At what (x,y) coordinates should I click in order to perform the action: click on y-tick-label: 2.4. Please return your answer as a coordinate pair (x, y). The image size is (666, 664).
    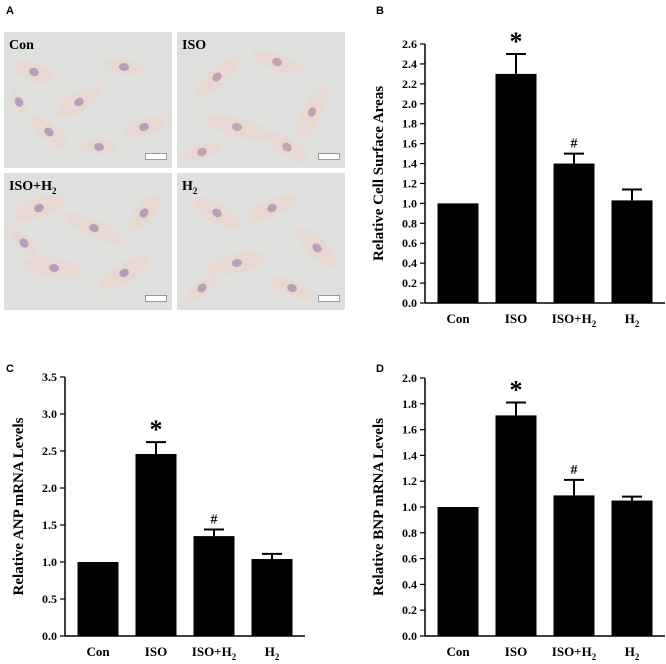
    Looking at the image, I should click on (409, 64).